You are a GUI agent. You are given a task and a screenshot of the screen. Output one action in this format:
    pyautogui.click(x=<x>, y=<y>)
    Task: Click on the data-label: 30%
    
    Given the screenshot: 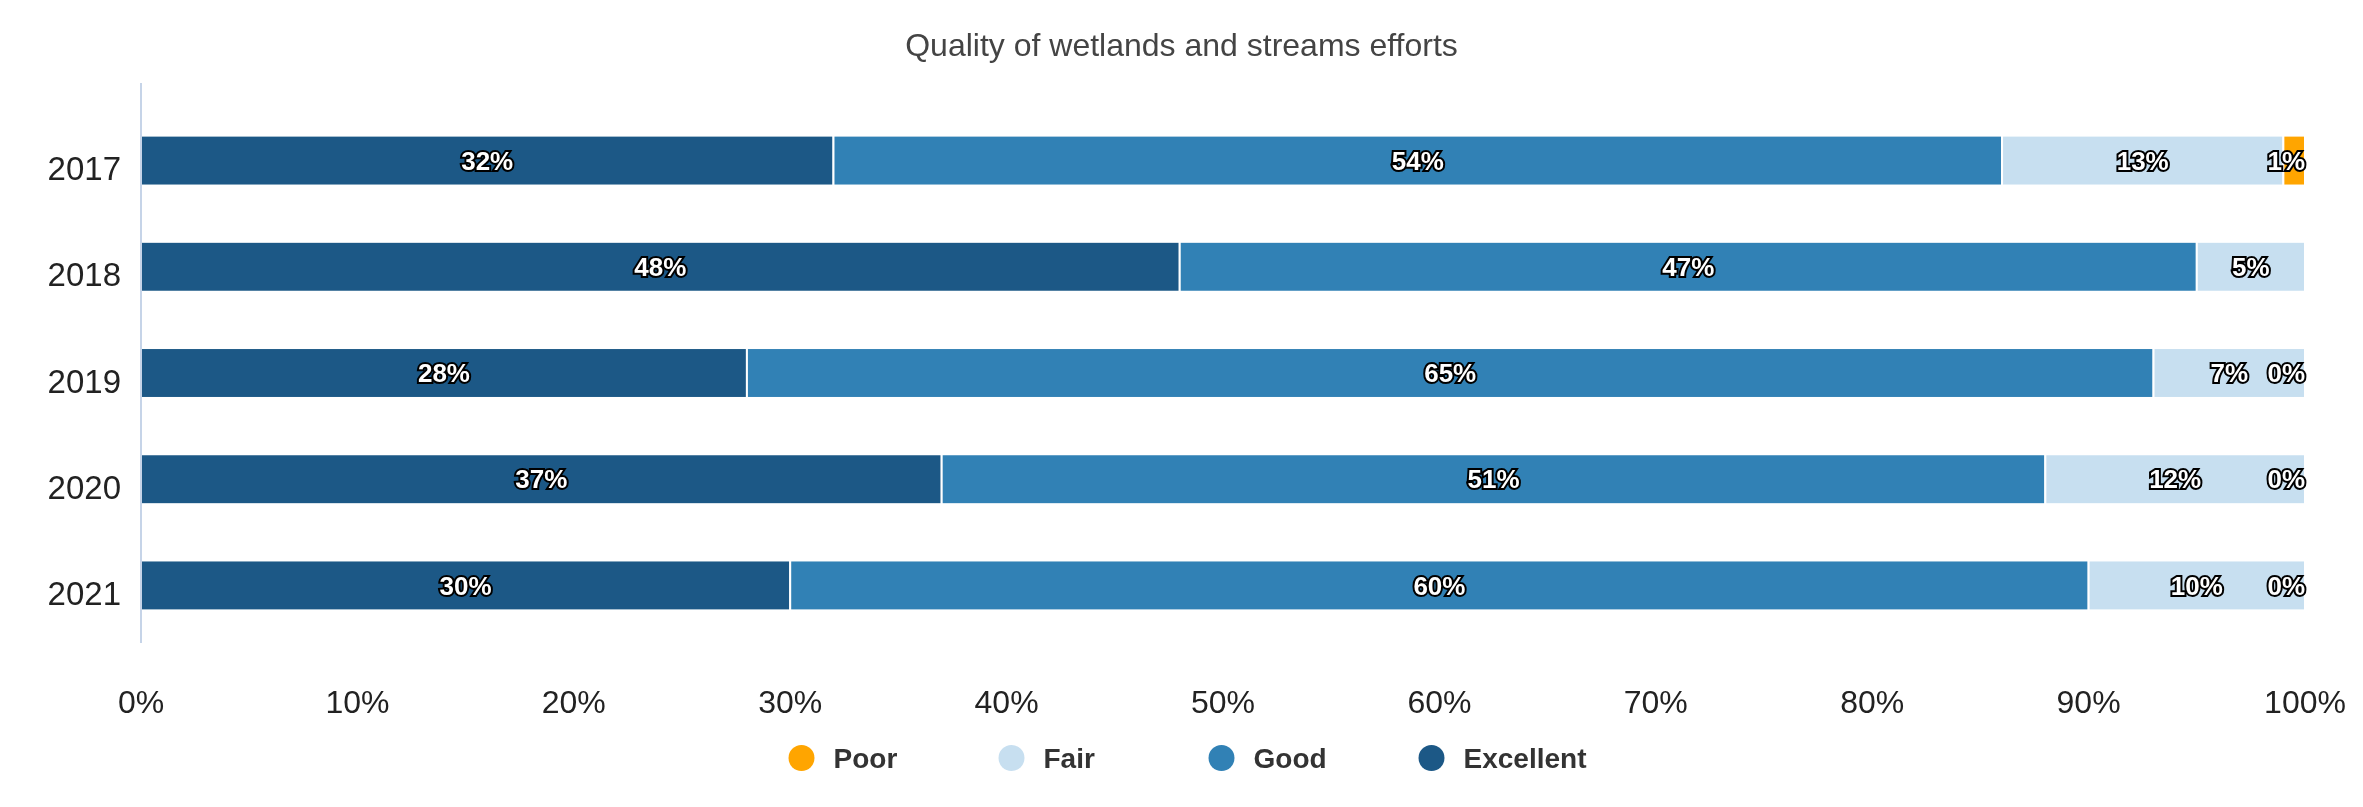 What is the action you would take?
    pyautogui.click(x=465, y=585)
    